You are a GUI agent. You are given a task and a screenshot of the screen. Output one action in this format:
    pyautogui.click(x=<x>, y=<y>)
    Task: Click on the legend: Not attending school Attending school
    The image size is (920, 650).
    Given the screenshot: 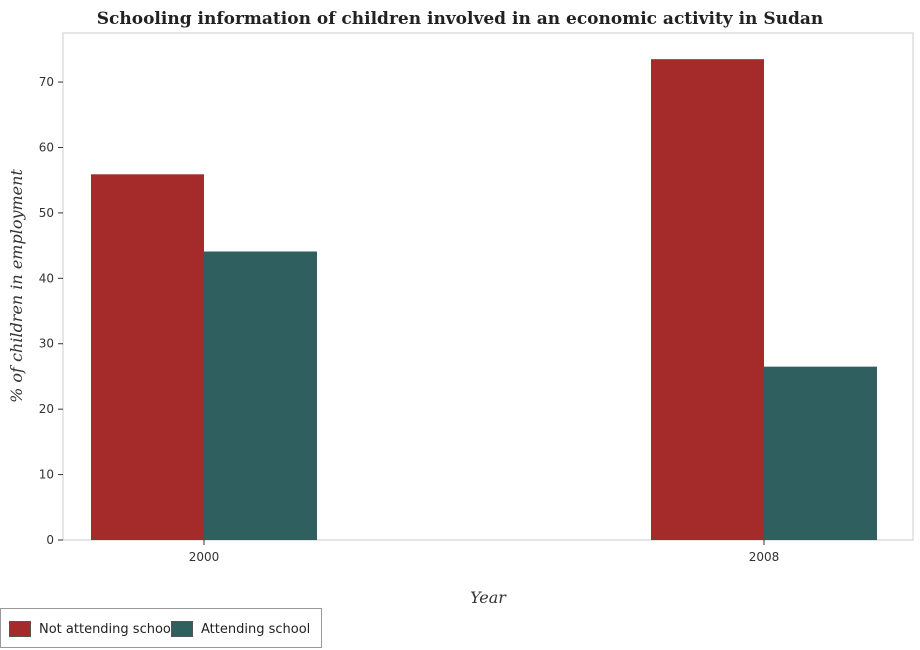 What is the action you would take?
    pyautogui.click(x=161, y=628)
    